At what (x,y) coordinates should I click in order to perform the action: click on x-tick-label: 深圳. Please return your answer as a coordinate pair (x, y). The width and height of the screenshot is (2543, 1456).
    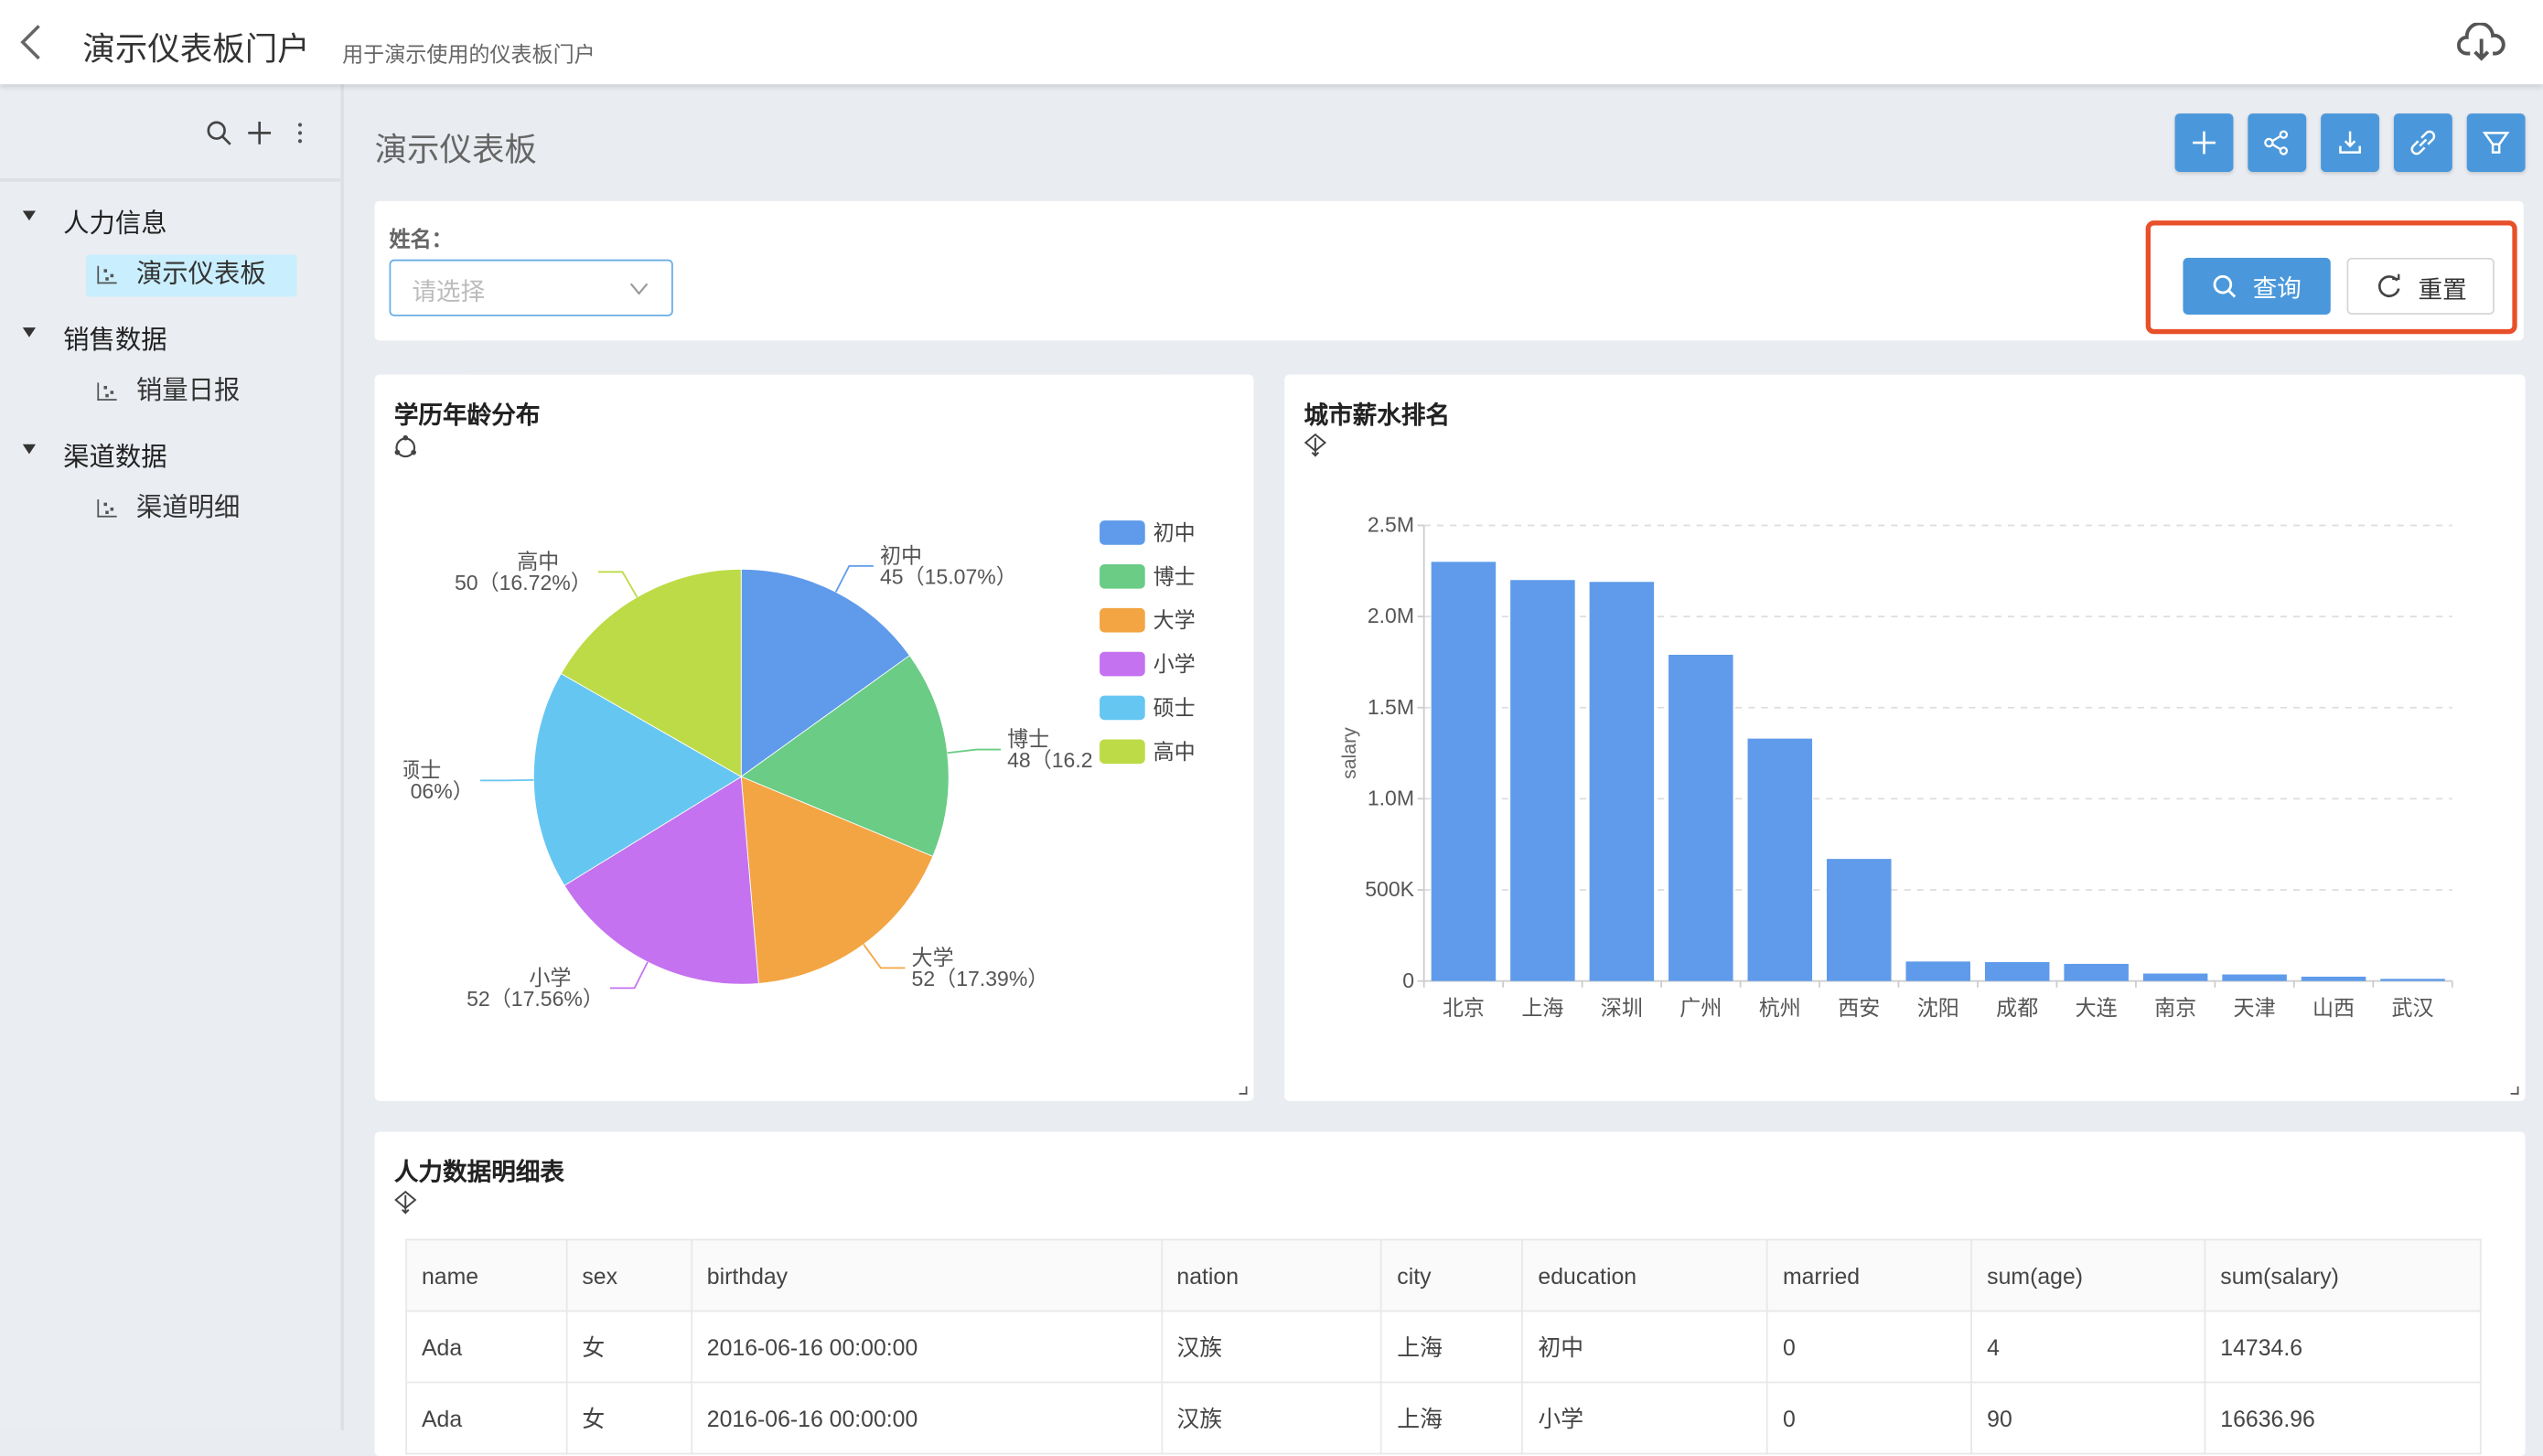
    Looking at the image, I should click on (1622, 1008).